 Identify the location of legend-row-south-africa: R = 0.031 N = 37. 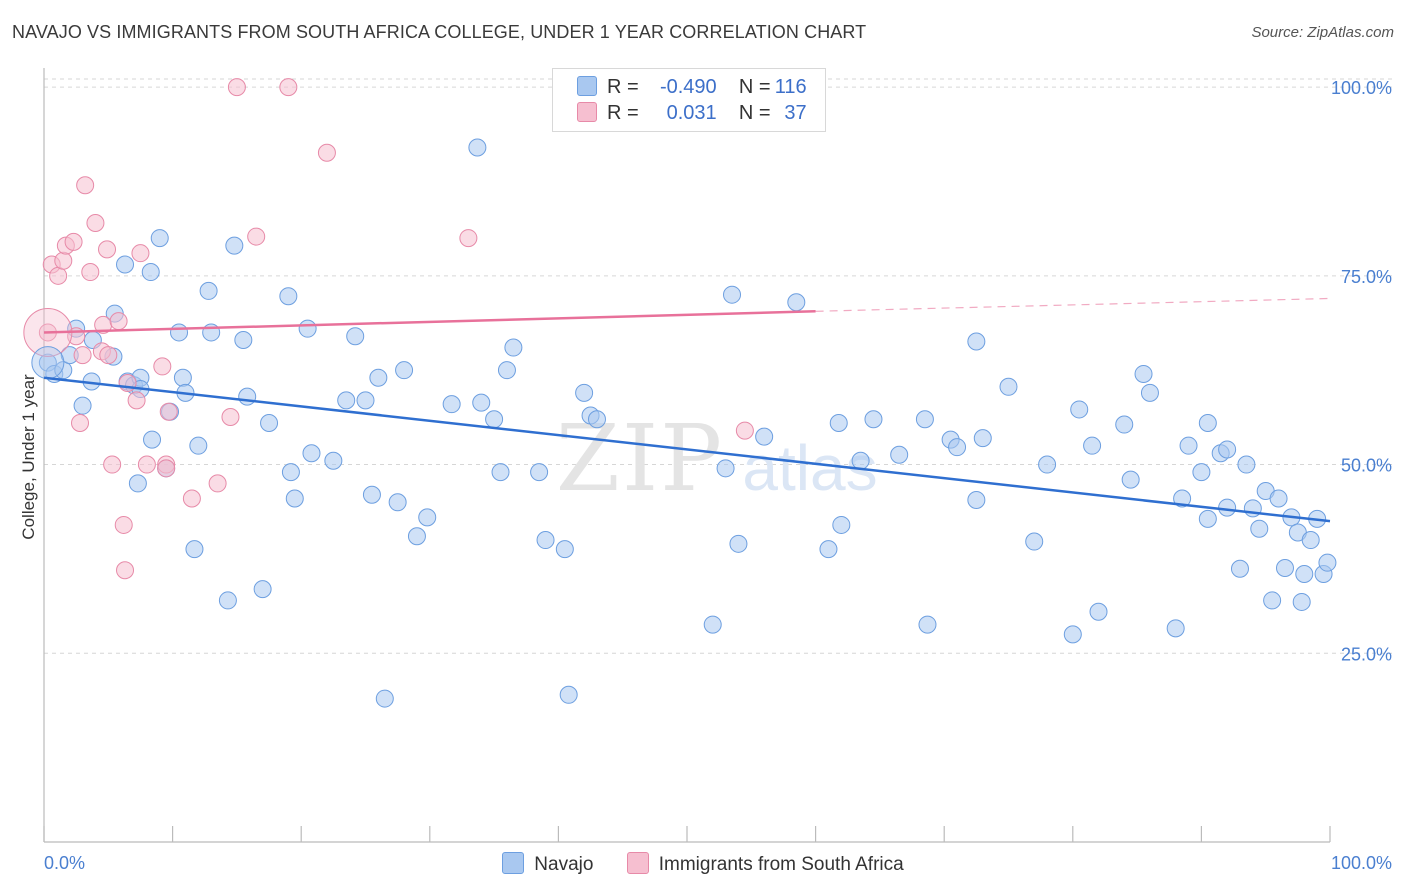
(692, 113).